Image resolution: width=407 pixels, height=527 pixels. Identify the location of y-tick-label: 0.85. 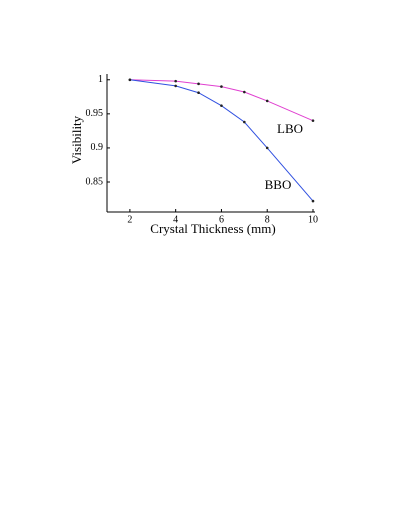
(95, 181).